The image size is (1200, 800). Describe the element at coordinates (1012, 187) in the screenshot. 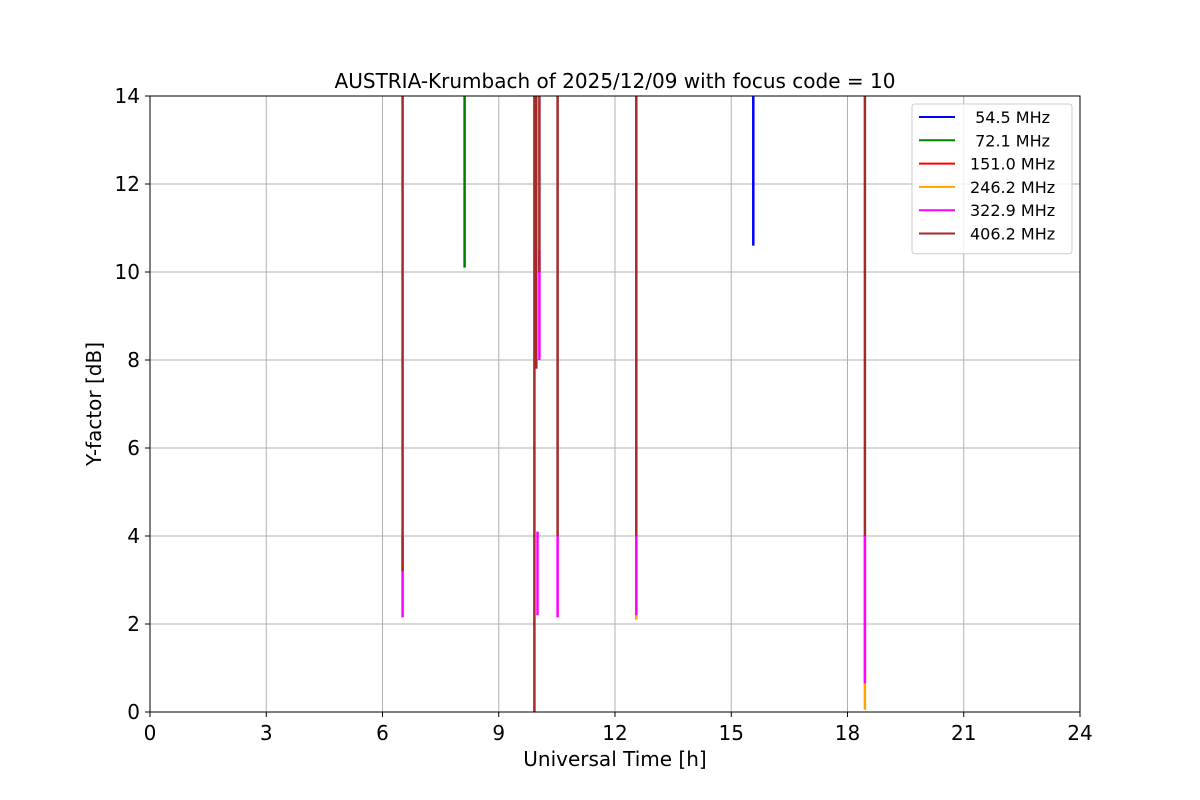

I see `legend-label: 246.2 MHz` at that location.